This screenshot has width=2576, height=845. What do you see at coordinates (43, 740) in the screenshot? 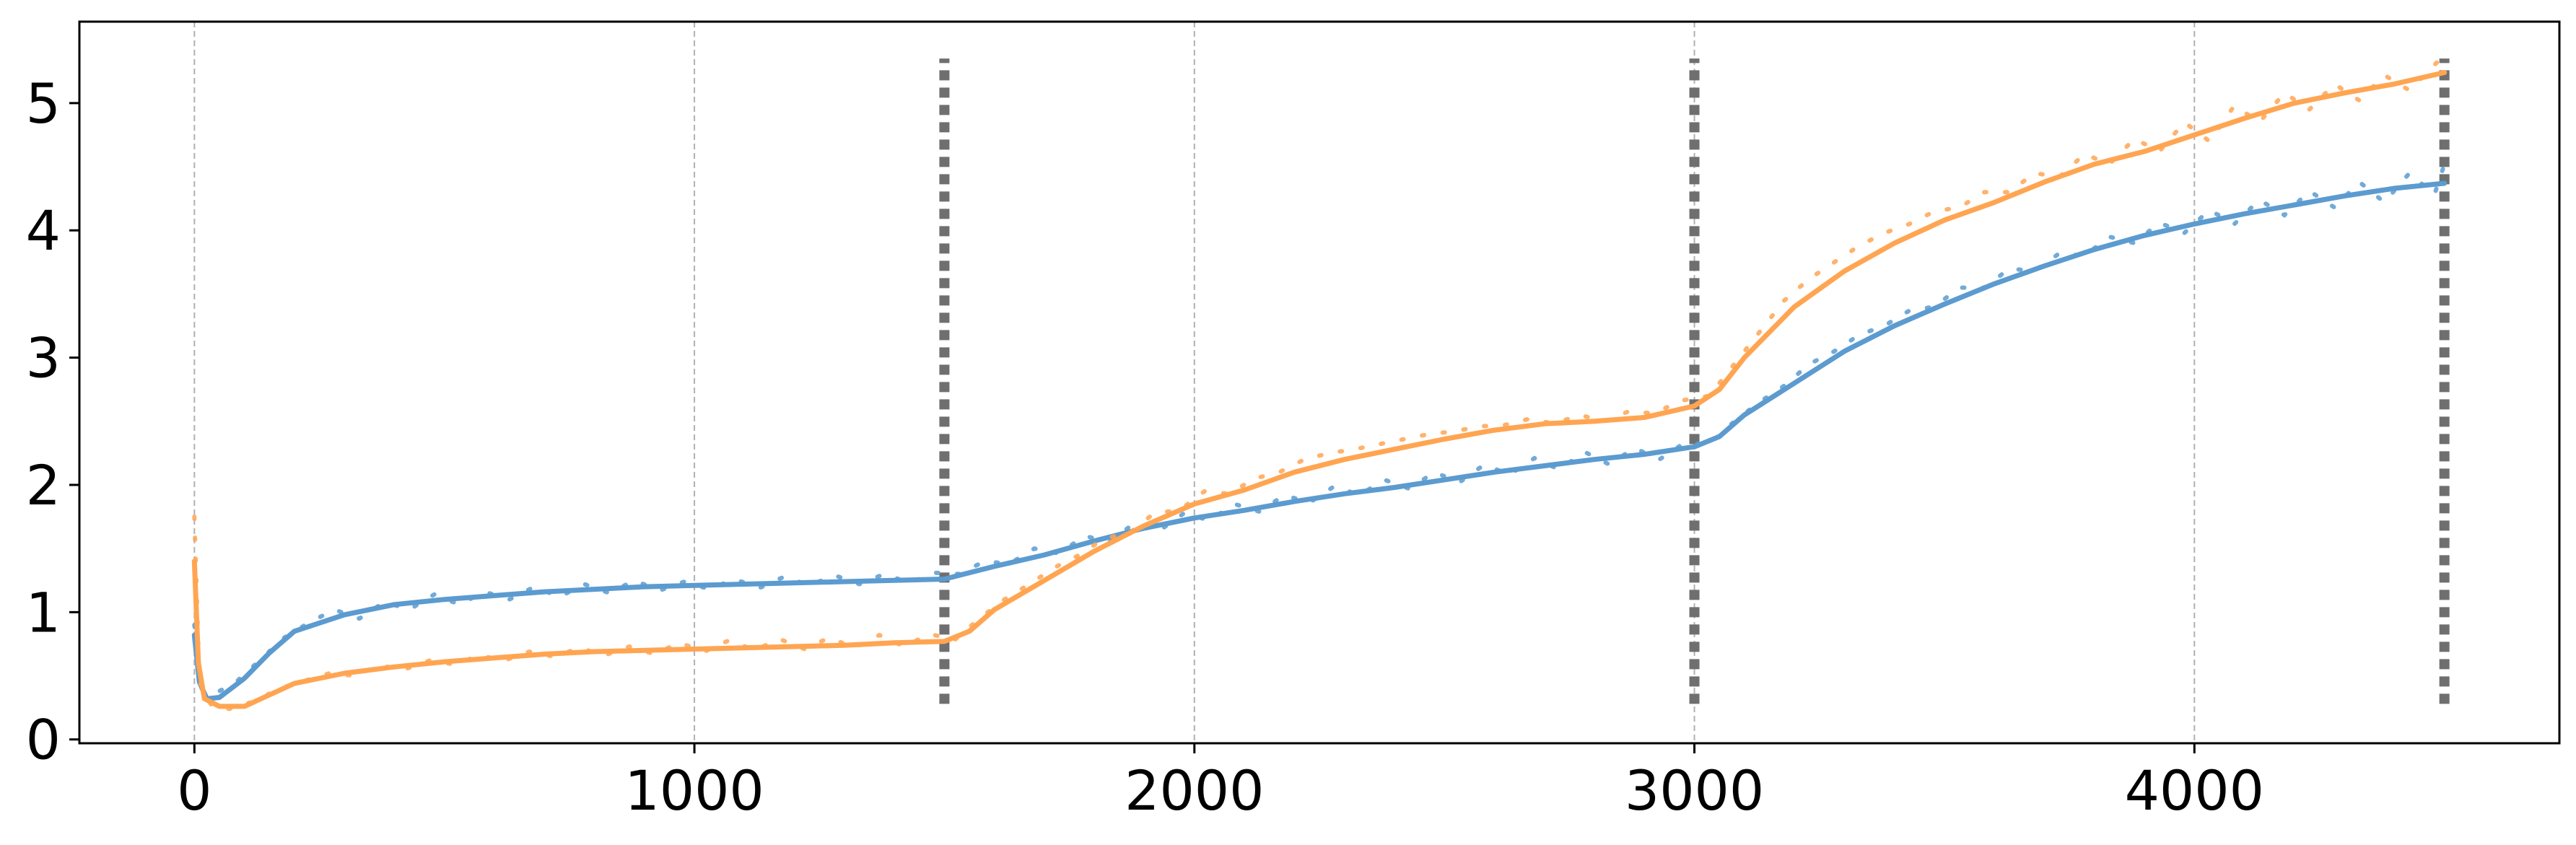
I see `y-tick-label: 0` at bounding box center [43, 740].